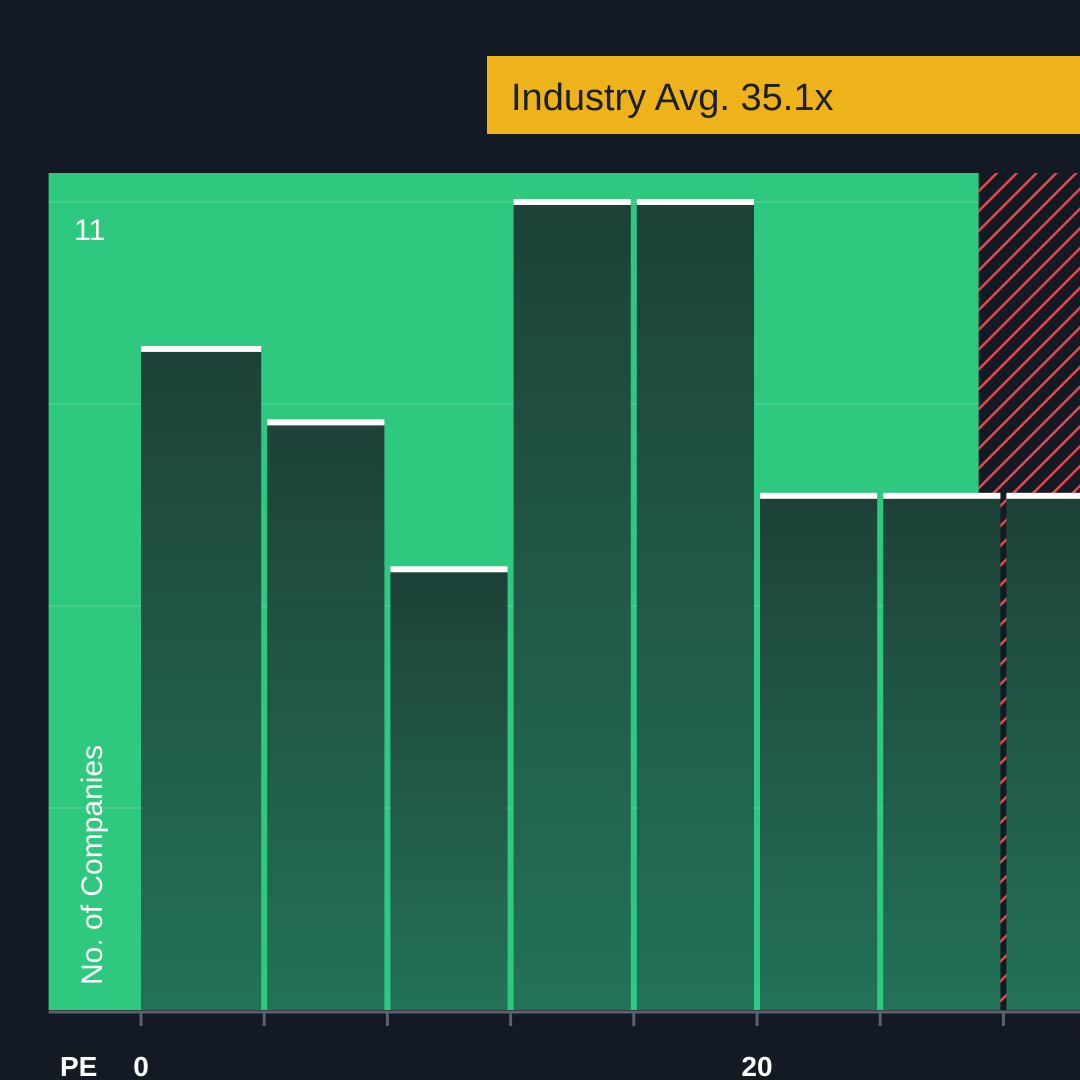  What do you see at coordinates (92, 865) in the screenshot?
I see `y-axis-label: No. of Companies` at bounding box center [92, 865].